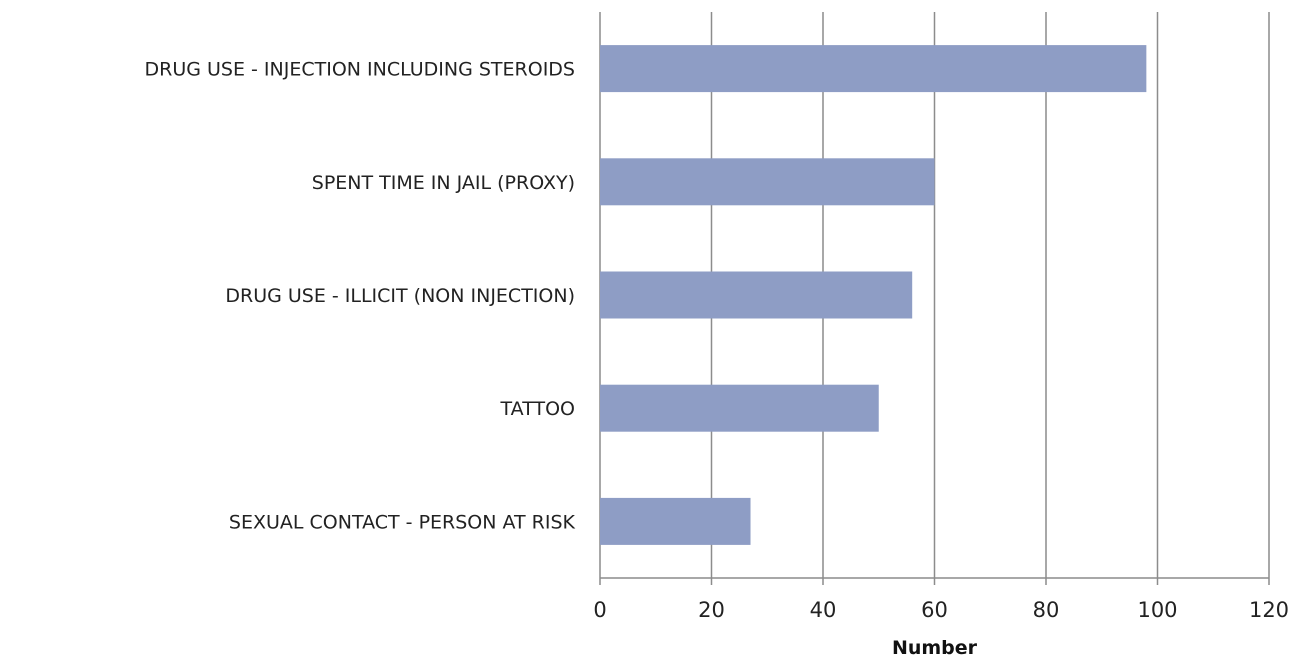  I want to click on x-tick-label: 120, so click(1269, 610).